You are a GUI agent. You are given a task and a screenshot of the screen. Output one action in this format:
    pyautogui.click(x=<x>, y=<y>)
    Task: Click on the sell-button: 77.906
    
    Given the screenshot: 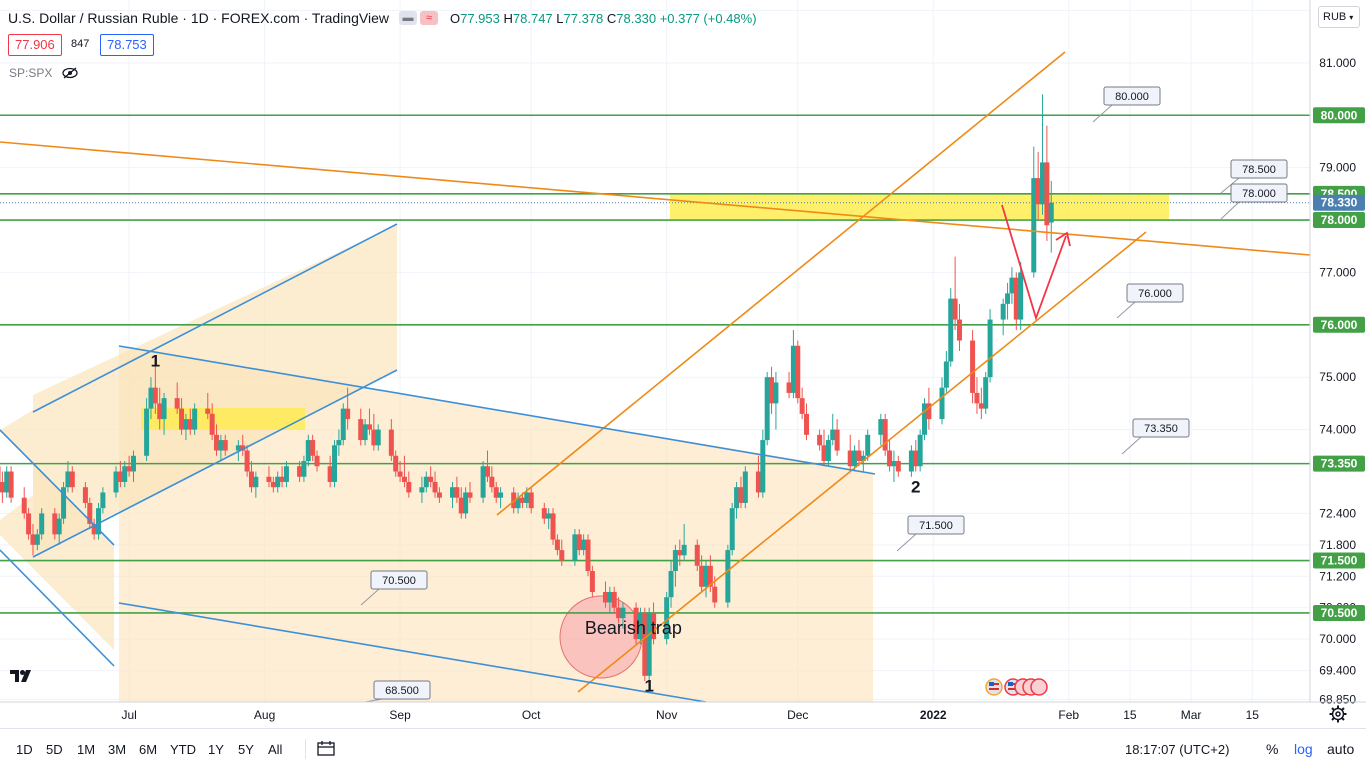 What is the action you would take?
    pyautogui.click(x=35, y=45)
    